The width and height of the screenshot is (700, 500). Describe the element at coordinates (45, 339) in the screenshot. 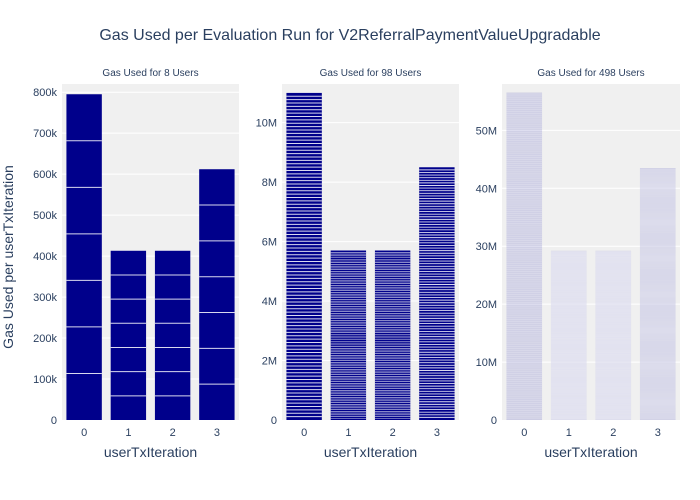

I see `y-tick-label: 200k` at that location.